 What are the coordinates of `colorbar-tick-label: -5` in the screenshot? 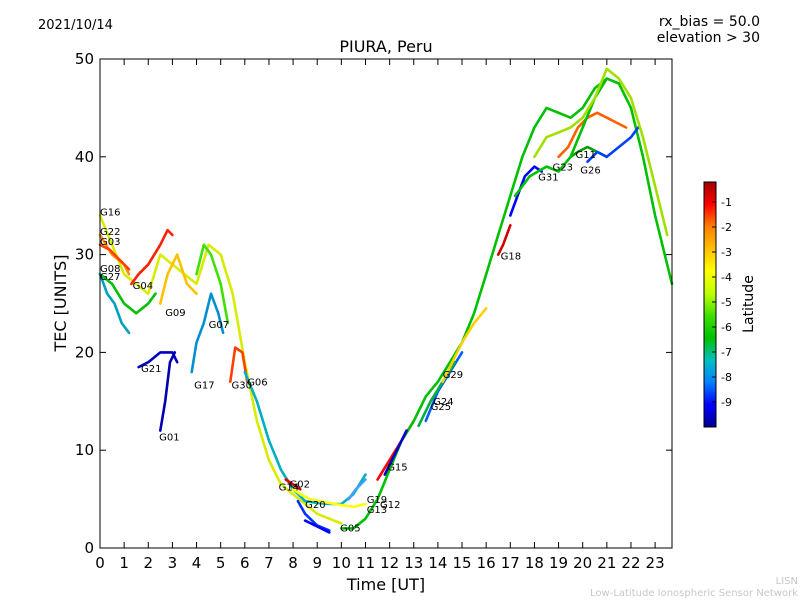 It's located at (726, 302).